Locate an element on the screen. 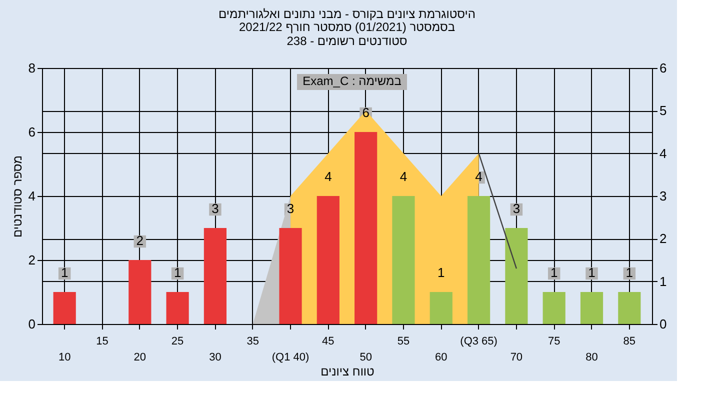 The width and height of the screenshot is (720, 405). y-axis-title: מספר סטודנטים is located at coordinates (17, 196).